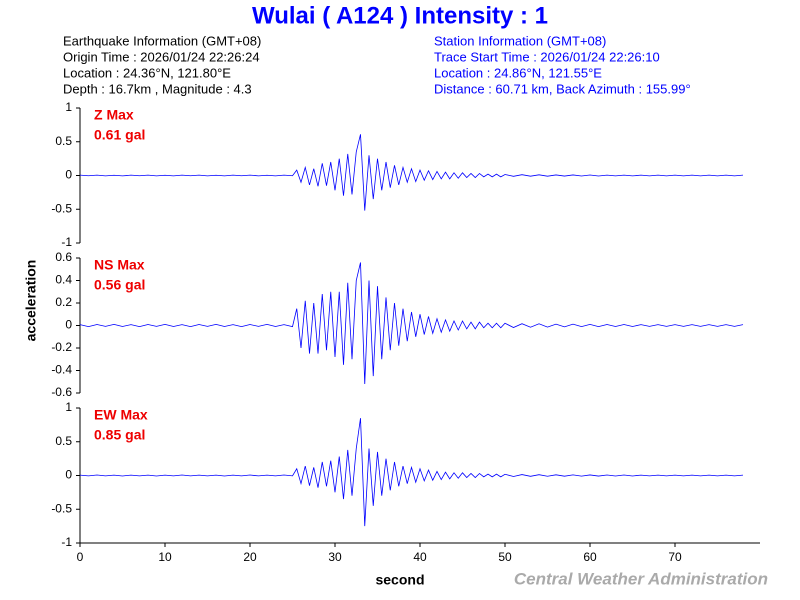  What do you see at coordinates (335, 557) in the screenshot?
I see `x-tick-label: 30` at bounding box center [335, 557].